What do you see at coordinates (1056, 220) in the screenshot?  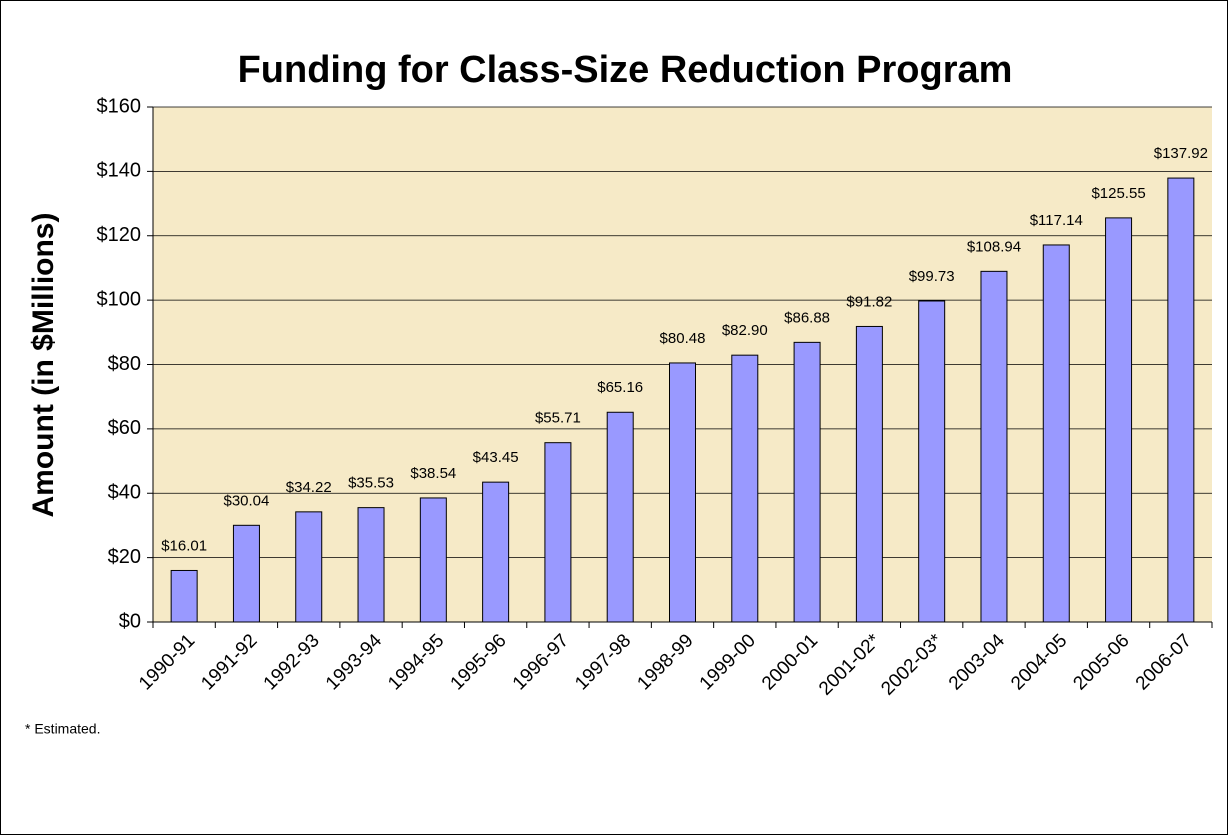 I see `data-label: $117.14` at bounding box center [1056, 220].